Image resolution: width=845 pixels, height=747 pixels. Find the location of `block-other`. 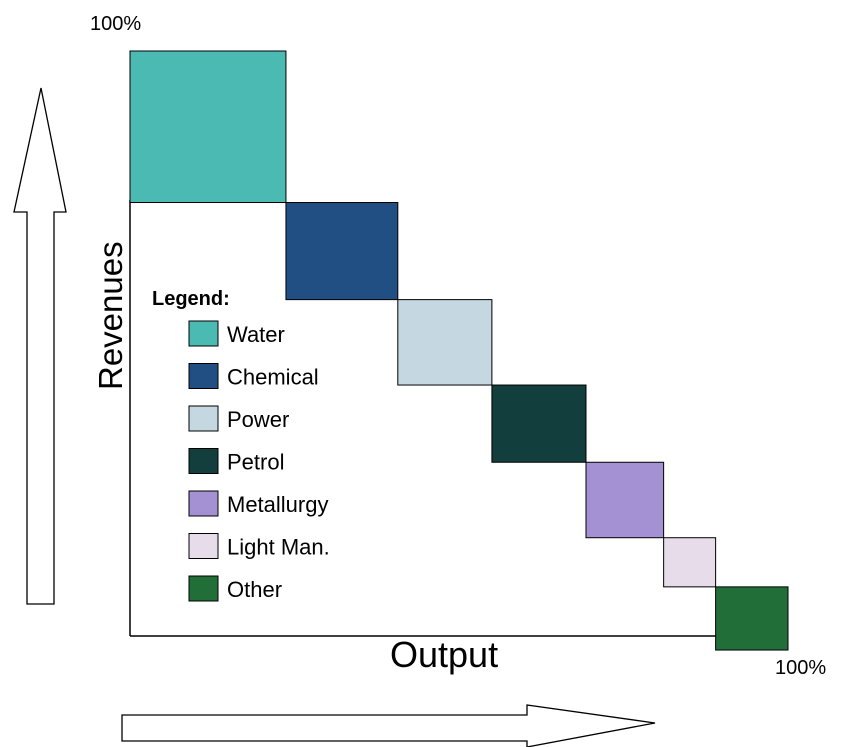

block-other is located at coordinates (752, 618).